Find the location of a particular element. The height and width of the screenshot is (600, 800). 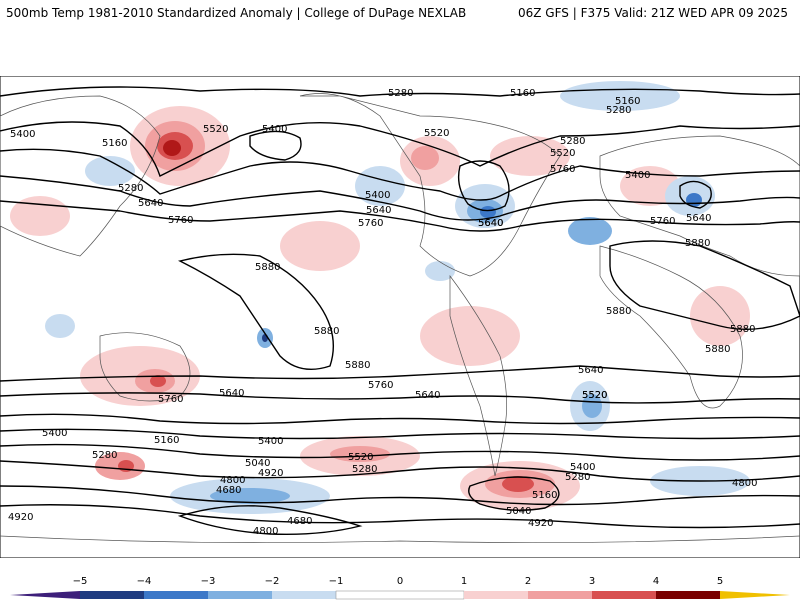

scale-tick: −1 is located at coordinates (336, 581).